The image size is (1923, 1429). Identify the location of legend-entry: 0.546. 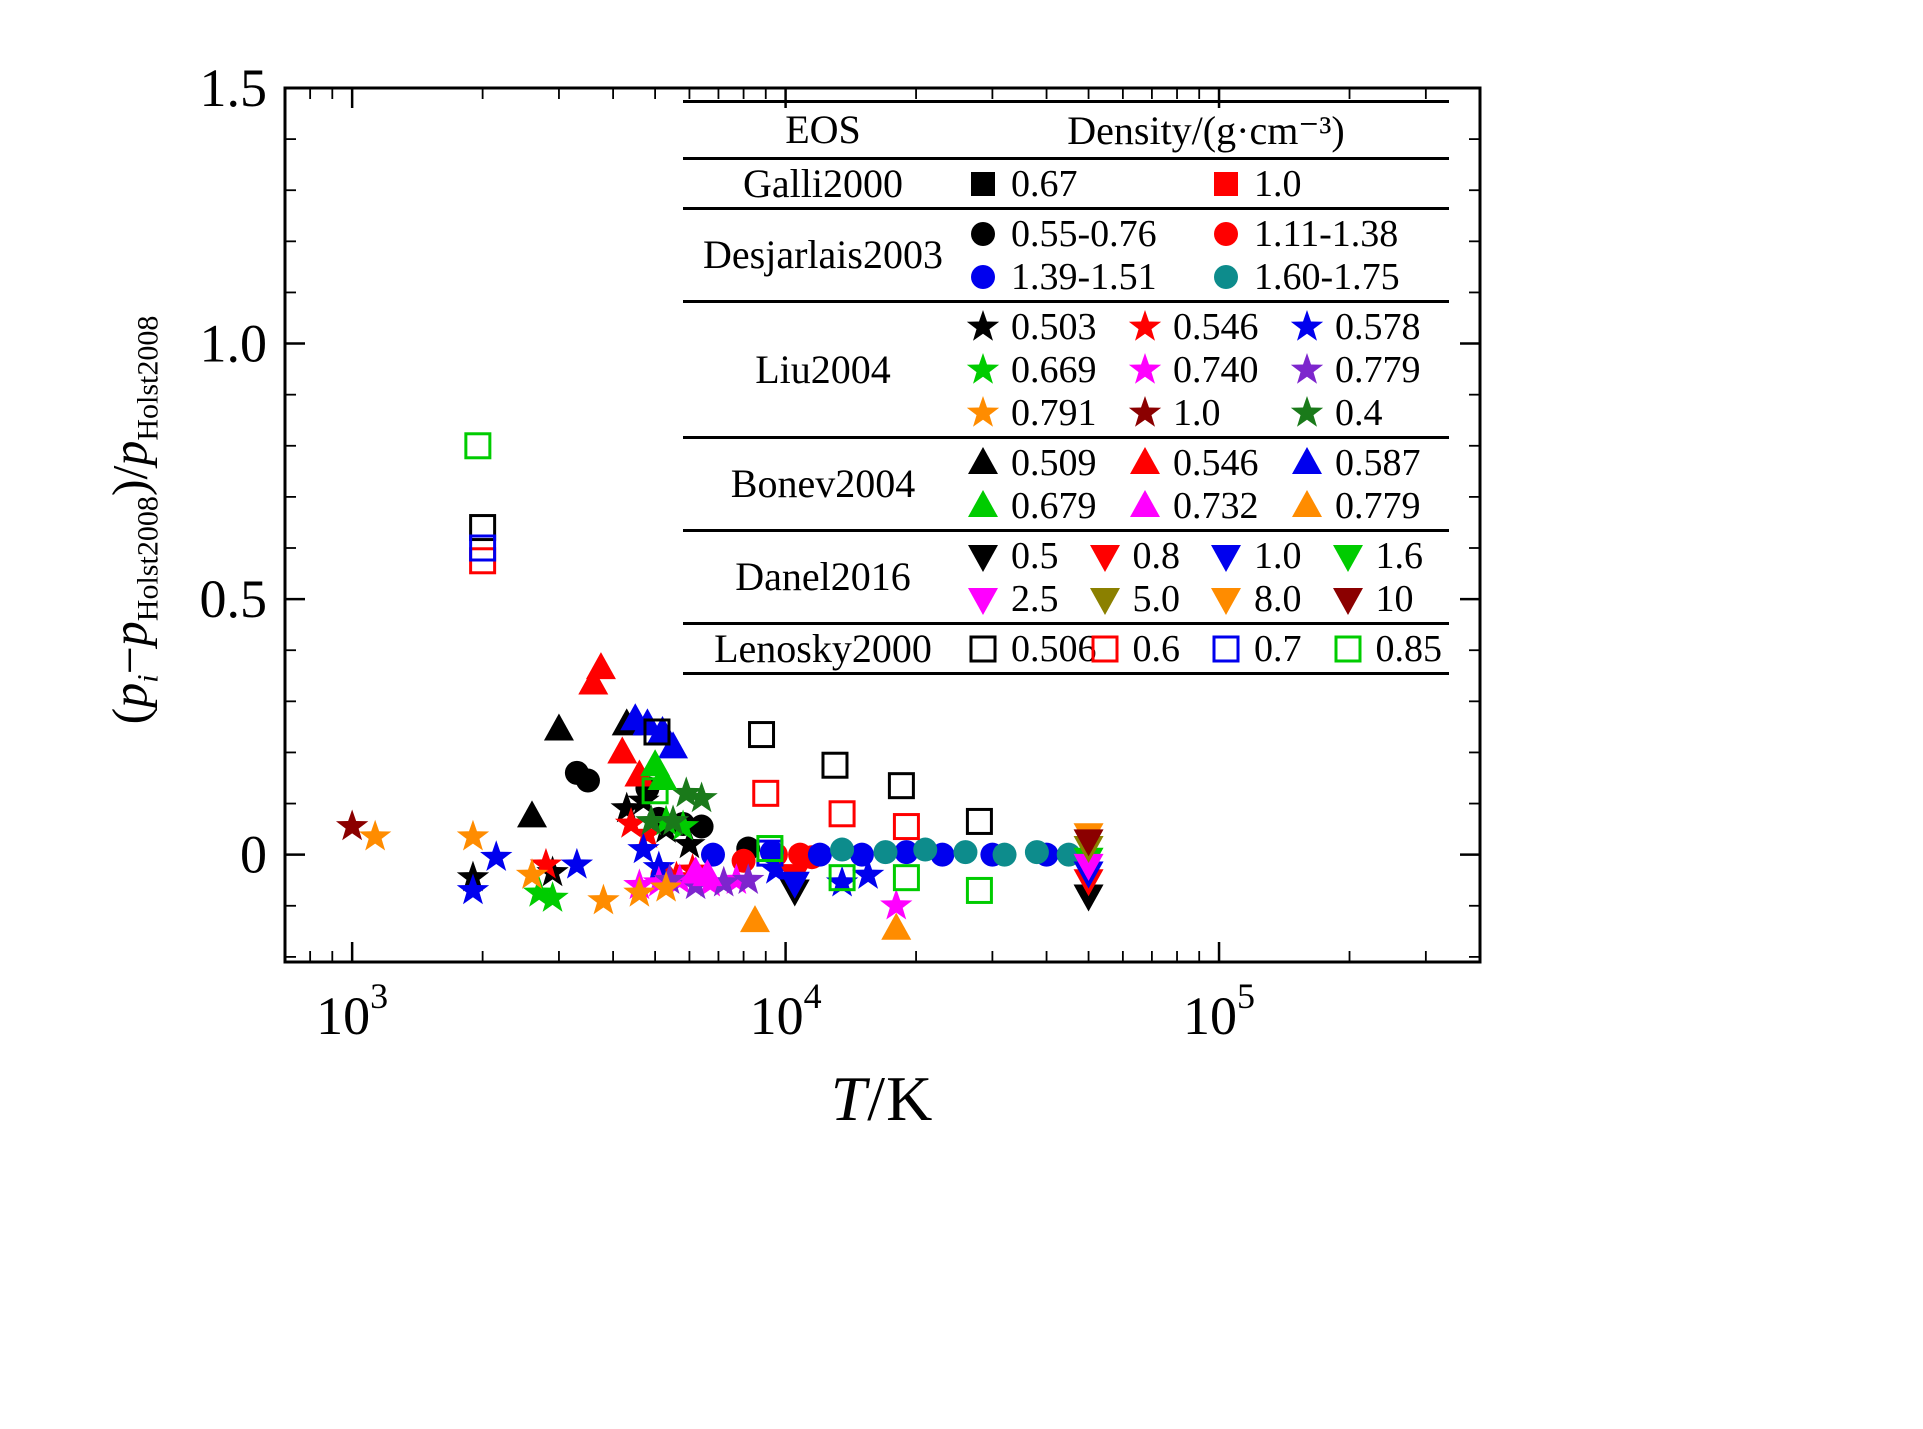
(1206, 463).